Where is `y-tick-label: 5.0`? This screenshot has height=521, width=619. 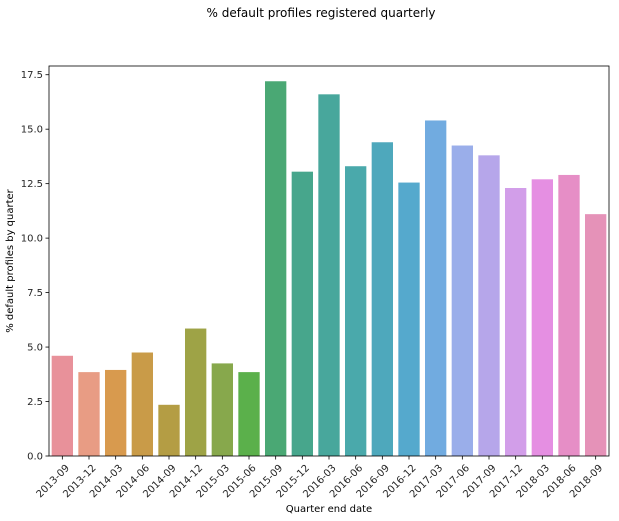
y-tick-label: 5.0 is located at coordinates (35, 348).